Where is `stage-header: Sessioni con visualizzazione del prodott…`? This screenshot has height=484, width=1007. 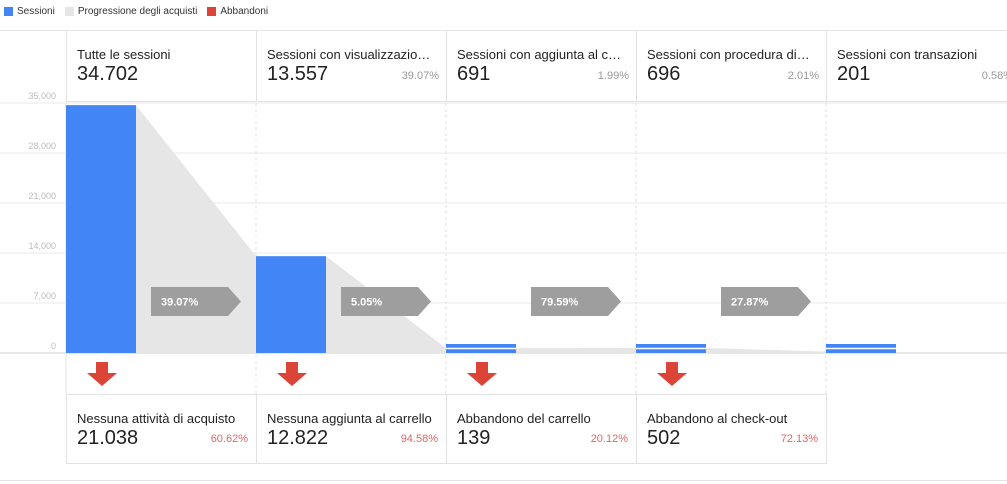 stage-header: Sessioni con visualizzazione del prodott… is located at coordinates (351, 66).